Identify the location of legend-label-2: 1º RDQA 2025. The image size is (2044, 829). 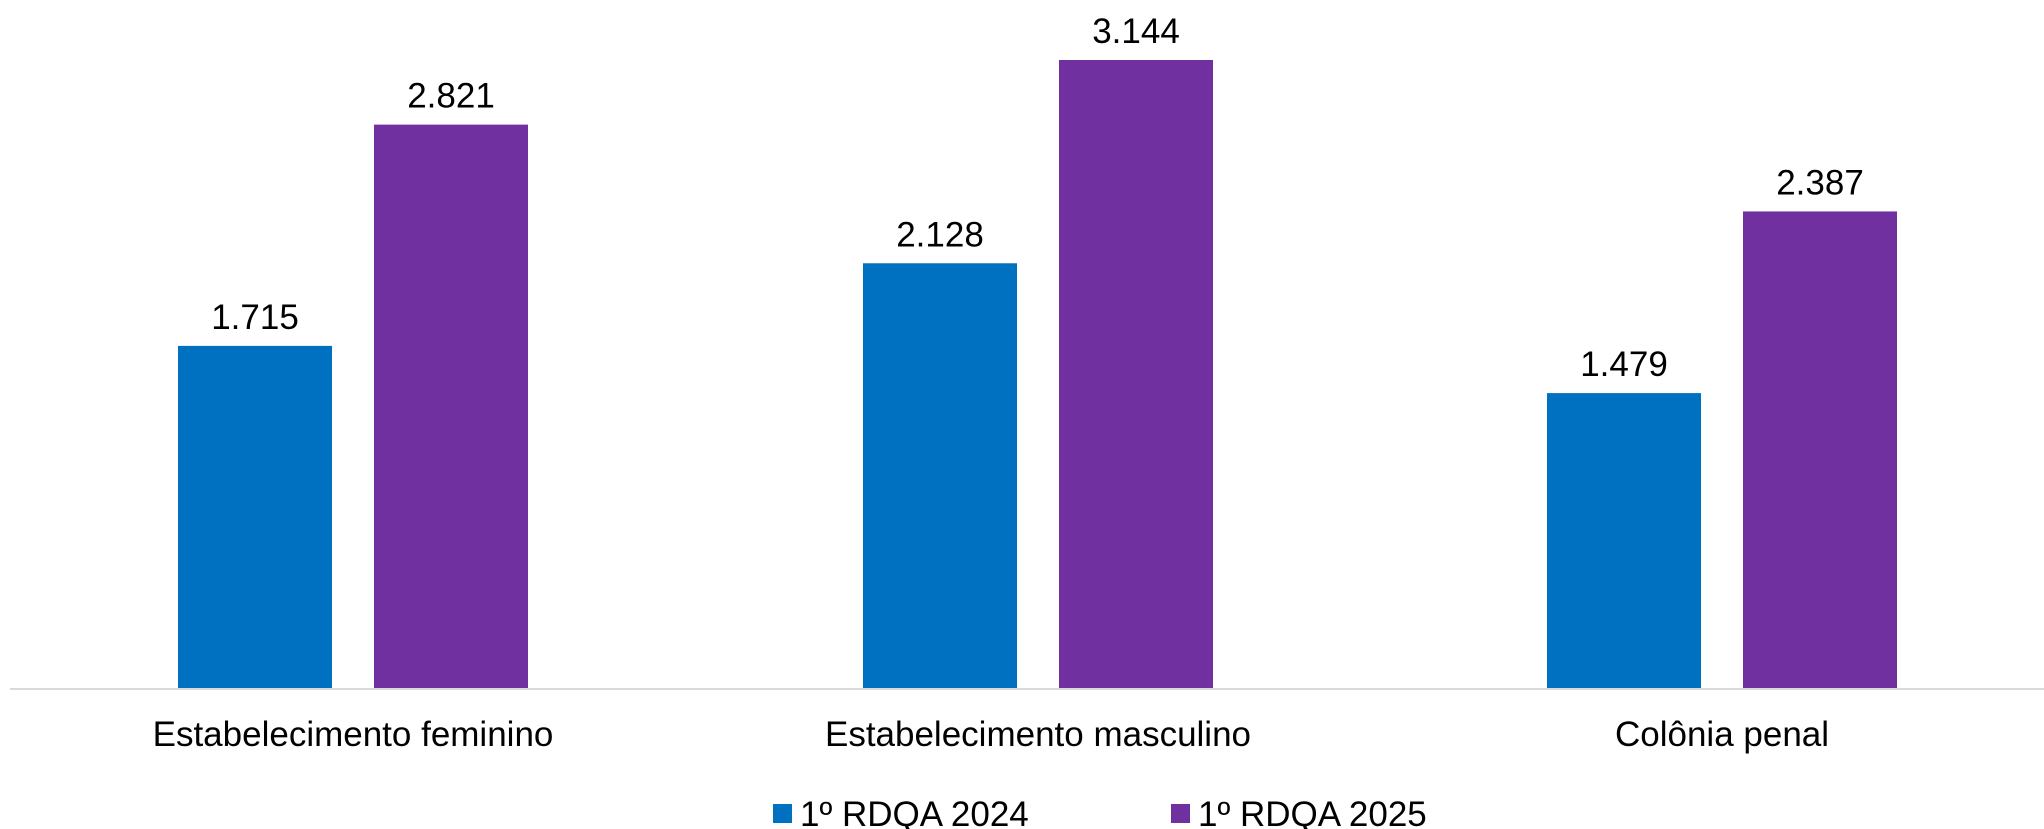
(1312, 812).